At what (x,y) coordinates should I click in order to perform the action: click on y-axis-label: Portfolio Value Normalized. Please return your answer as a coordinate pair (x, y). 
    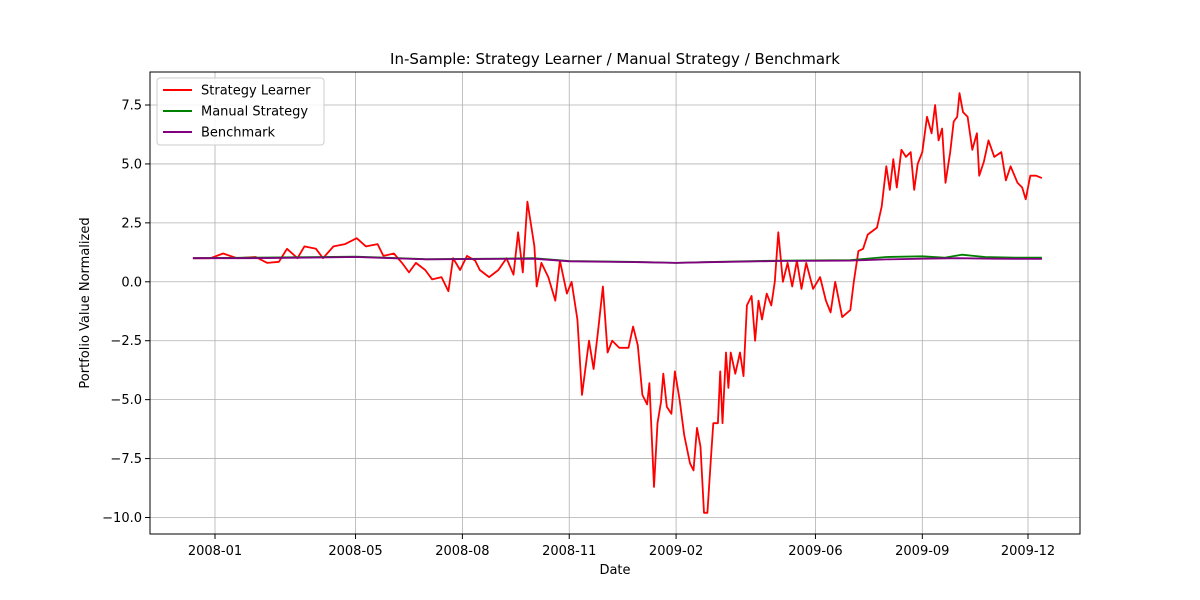
    Looking at the image, I should click on (85, 302).